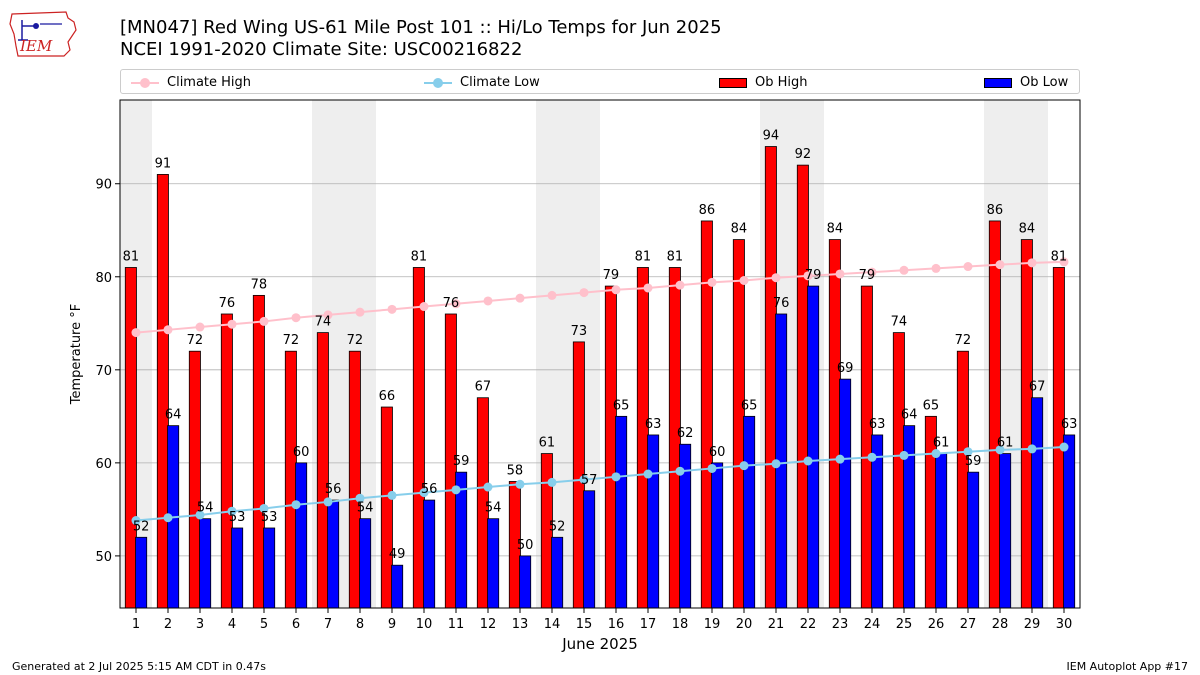  I want to click on x-tick-label-8: 8, so click(360, 624).